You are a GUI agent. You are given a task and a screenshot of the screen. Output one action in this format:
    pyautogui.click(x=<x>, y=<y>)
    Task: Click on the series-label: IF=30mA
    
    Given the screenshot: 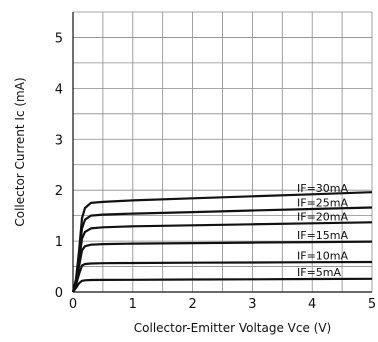 What is the action you would take?
    pyautogui.click(x=323, y=188)
    